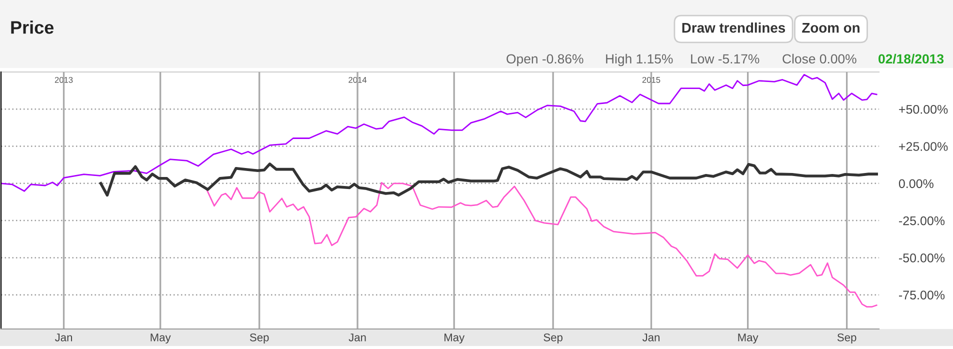  What do you see at coordinates (916, 183) in the screenshot?
I see `y-tick-label: 0.00%` at bounding box center [916, 183].